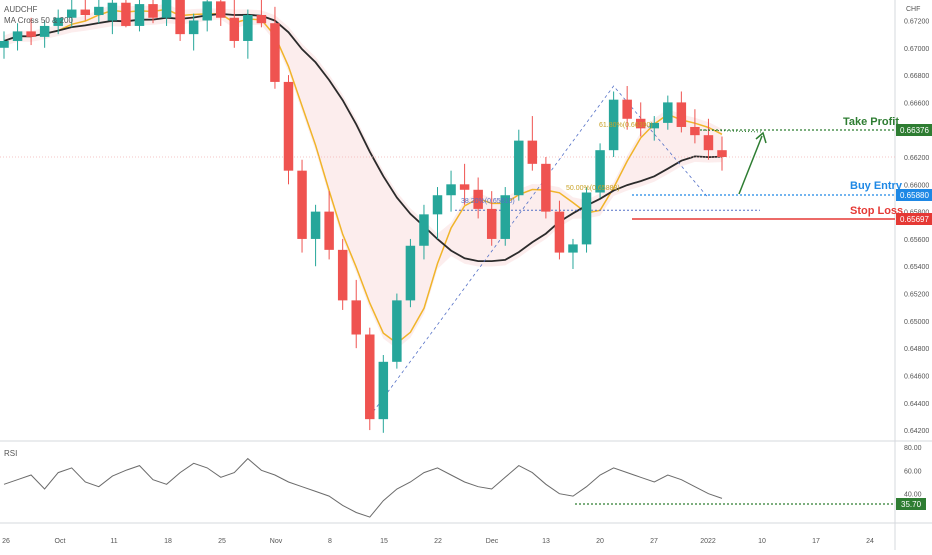 The height and width of the screenshot is (555, 932). I want to click on fib-382-label: 38.20%(0.65810), so click(488, 201).